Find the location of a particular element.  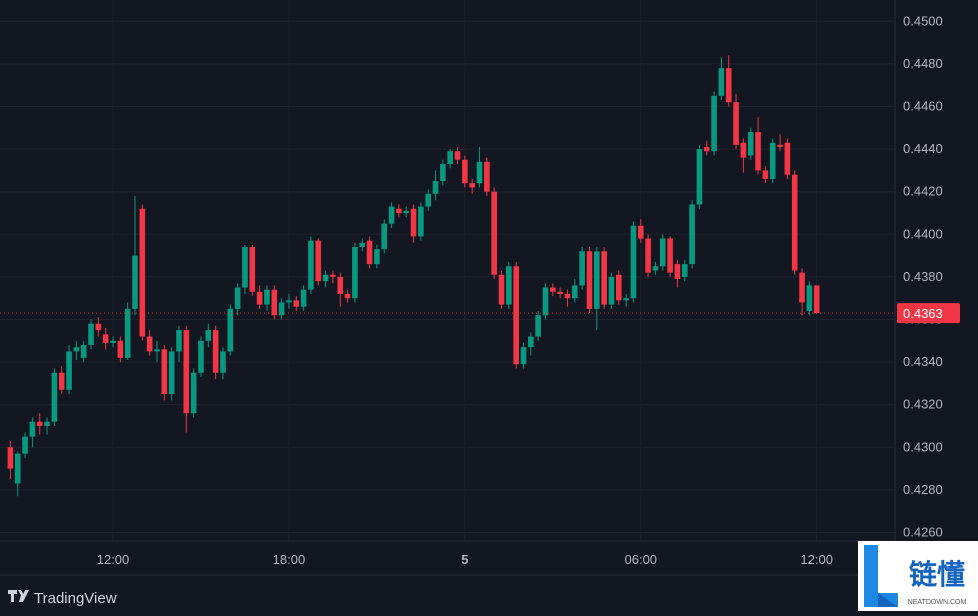

watermark-title: 链懂 is located at coordinates (937, 574).